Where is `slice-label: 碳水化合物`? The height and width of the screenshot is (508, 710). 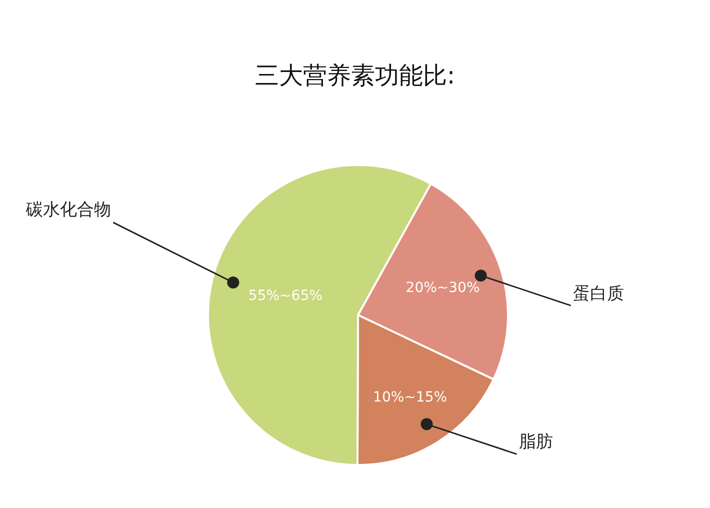
slice-label: 碳水化合物 is located at coordinates (68, 210).